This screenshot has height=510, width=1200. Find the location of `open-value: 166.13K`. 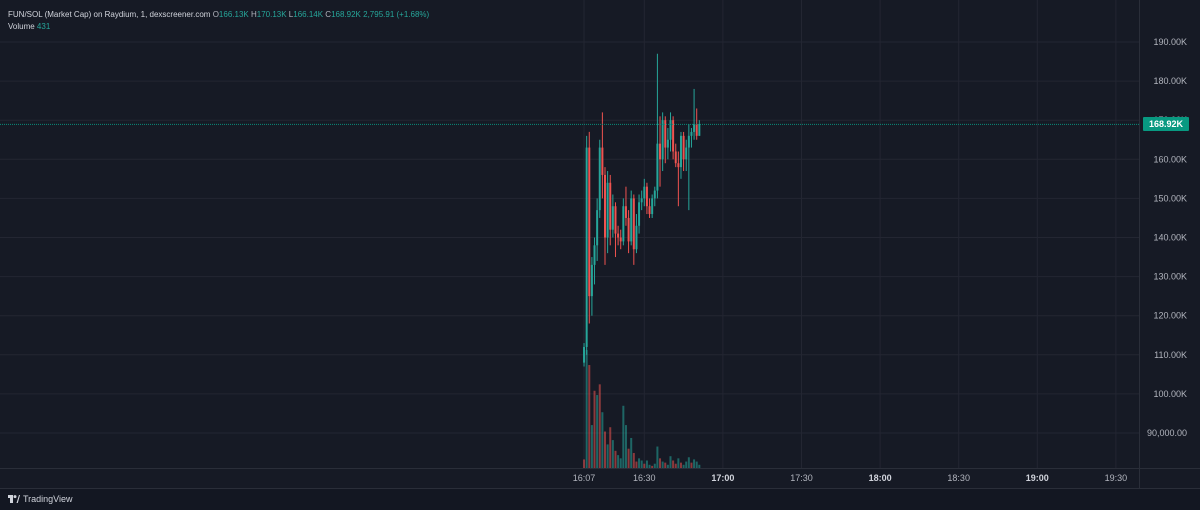

open-value: 166.13K is located at coordinates (233, 14).